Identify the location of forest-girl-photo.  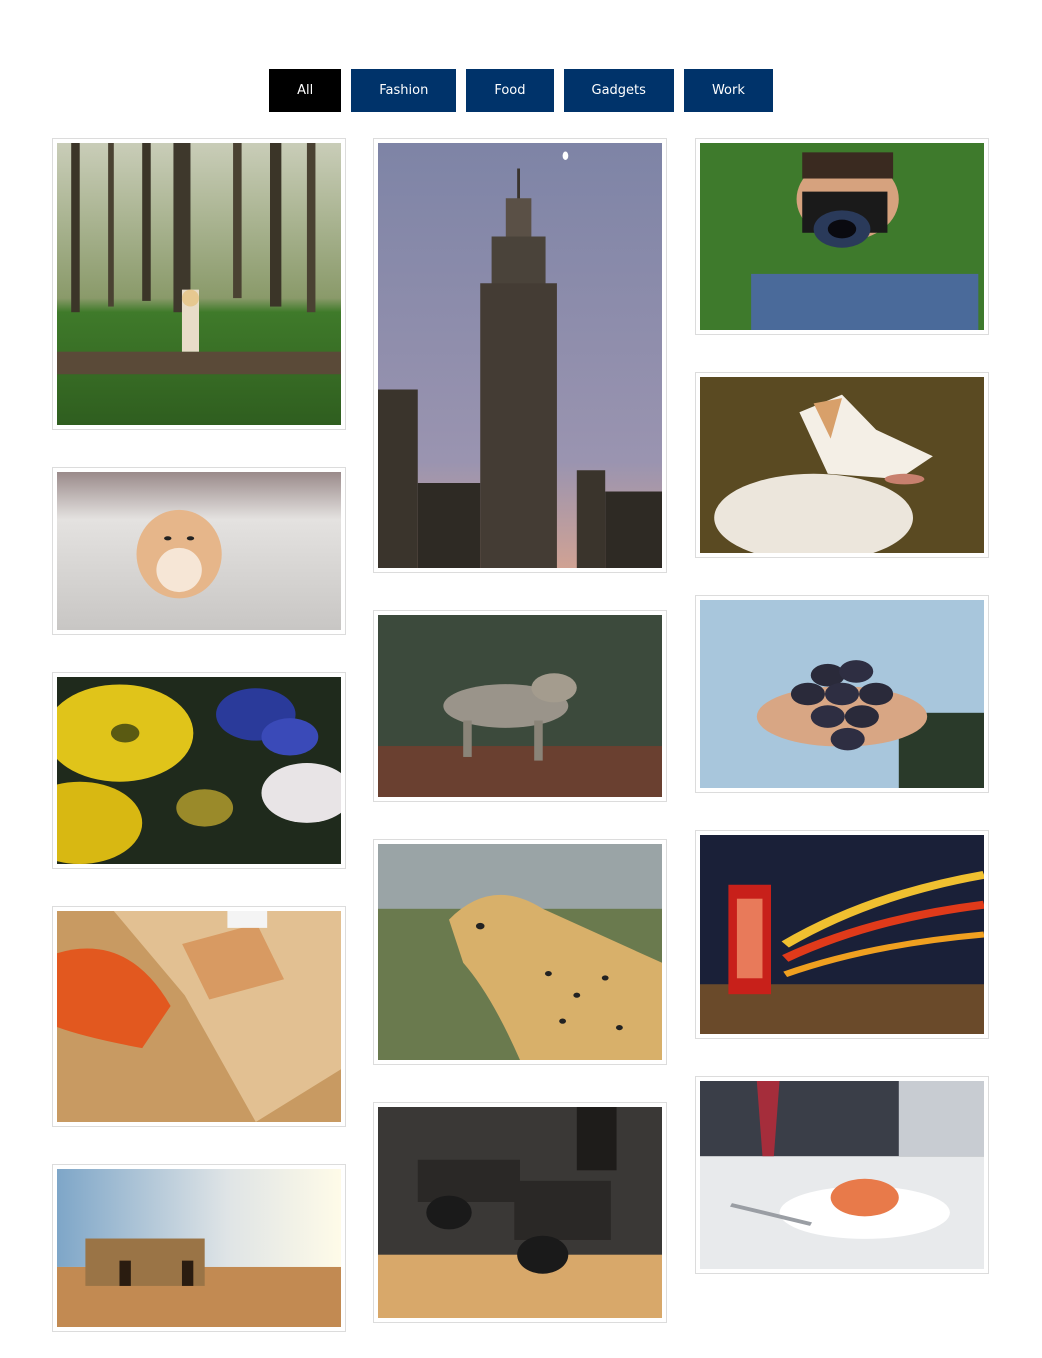
(199, 284).